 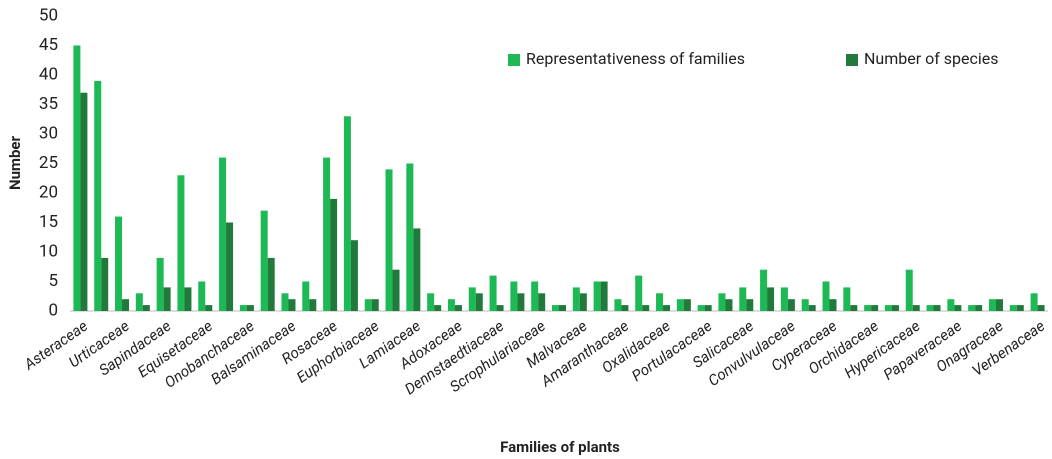 What do you see at coordinates (48, 15) in the screenshot?
I see `y-tick-label: 50` at bounding box center [48, 15].